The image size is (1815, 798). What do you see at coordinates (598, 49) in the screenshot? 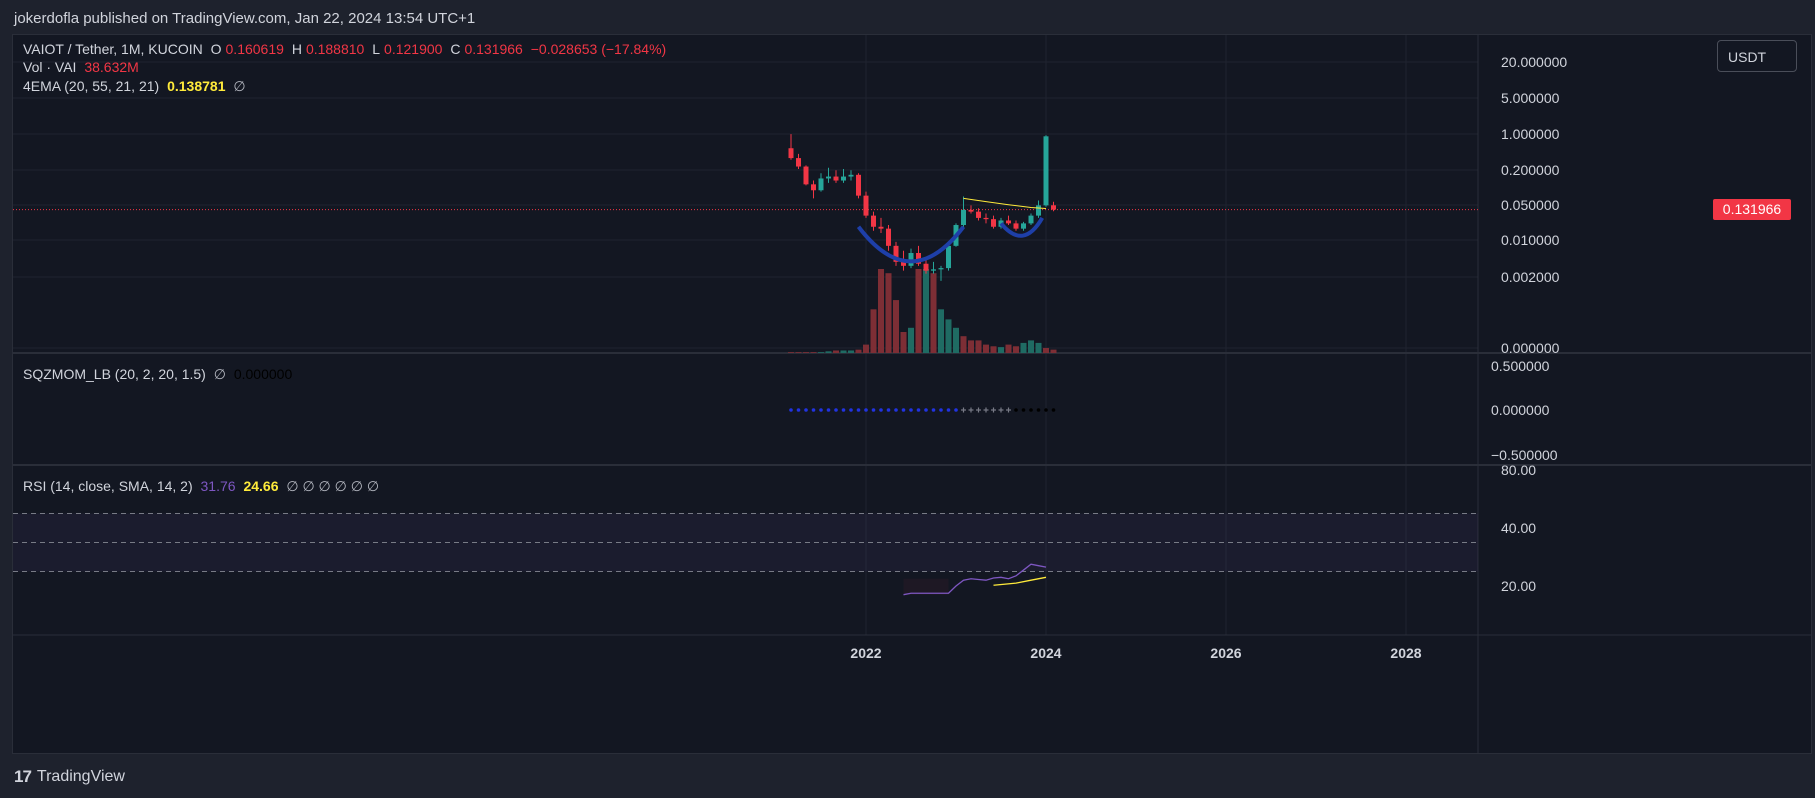
I see `change-value: −0.028653 (−17.84%)` at bounding box center [598, 49].